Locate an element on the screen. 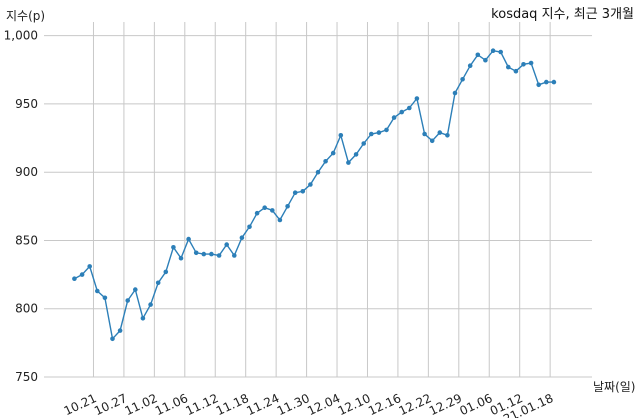  y-tick-label: 900 is located at coordinates (26, 172).